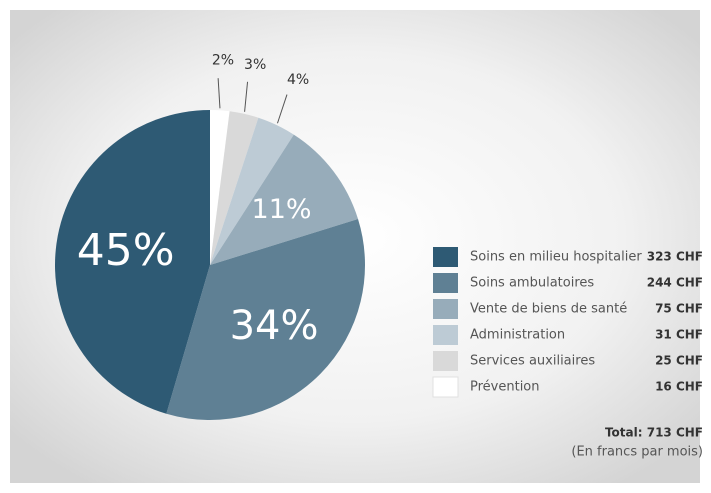 This screenshot has height=493, width=711. I want to click on legend-amount: 25 CHF, so click(679, 361).